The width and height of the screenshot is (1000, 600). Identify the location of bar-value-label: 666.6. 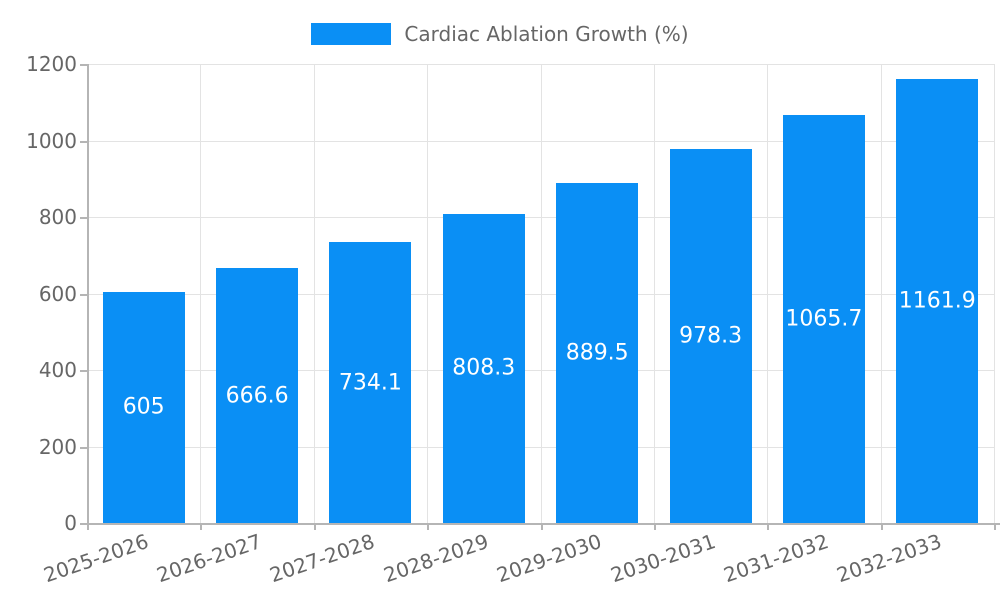
(257, 395).